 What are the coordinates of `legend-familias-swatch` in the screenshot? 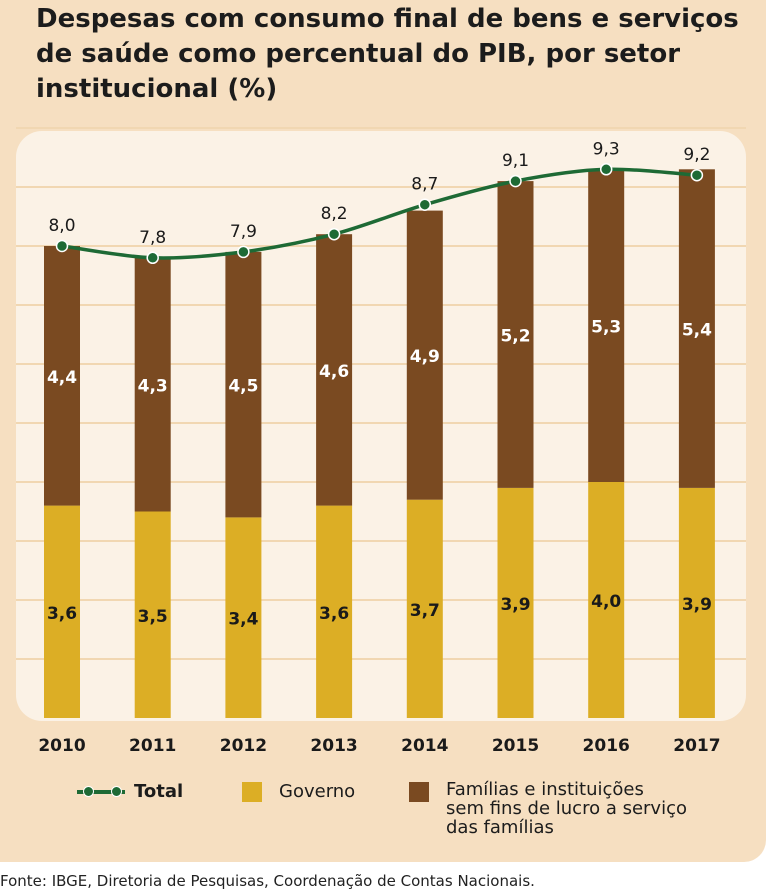 It's located at (419, 792).